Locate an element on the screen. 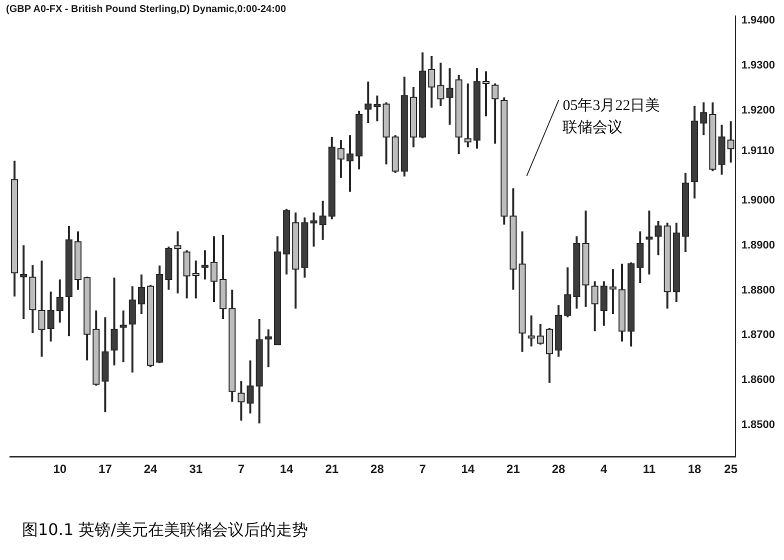 The image size is (784, 560). y-tick-label: 1.9000 is located at coordinates (758, 200).